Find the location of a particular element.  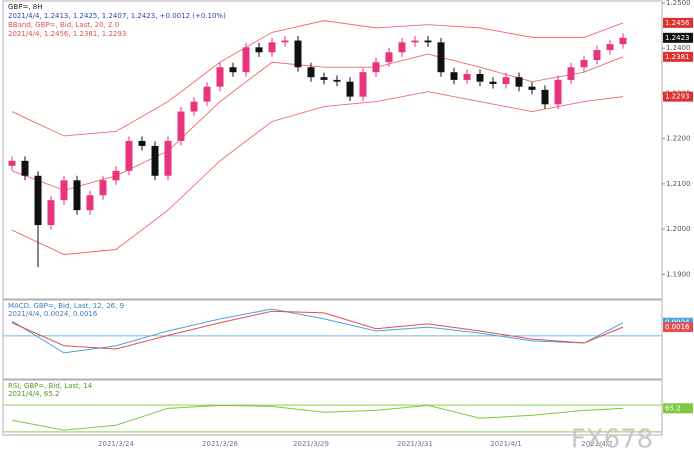

band-middle-box is located at coordinates (678, 56).